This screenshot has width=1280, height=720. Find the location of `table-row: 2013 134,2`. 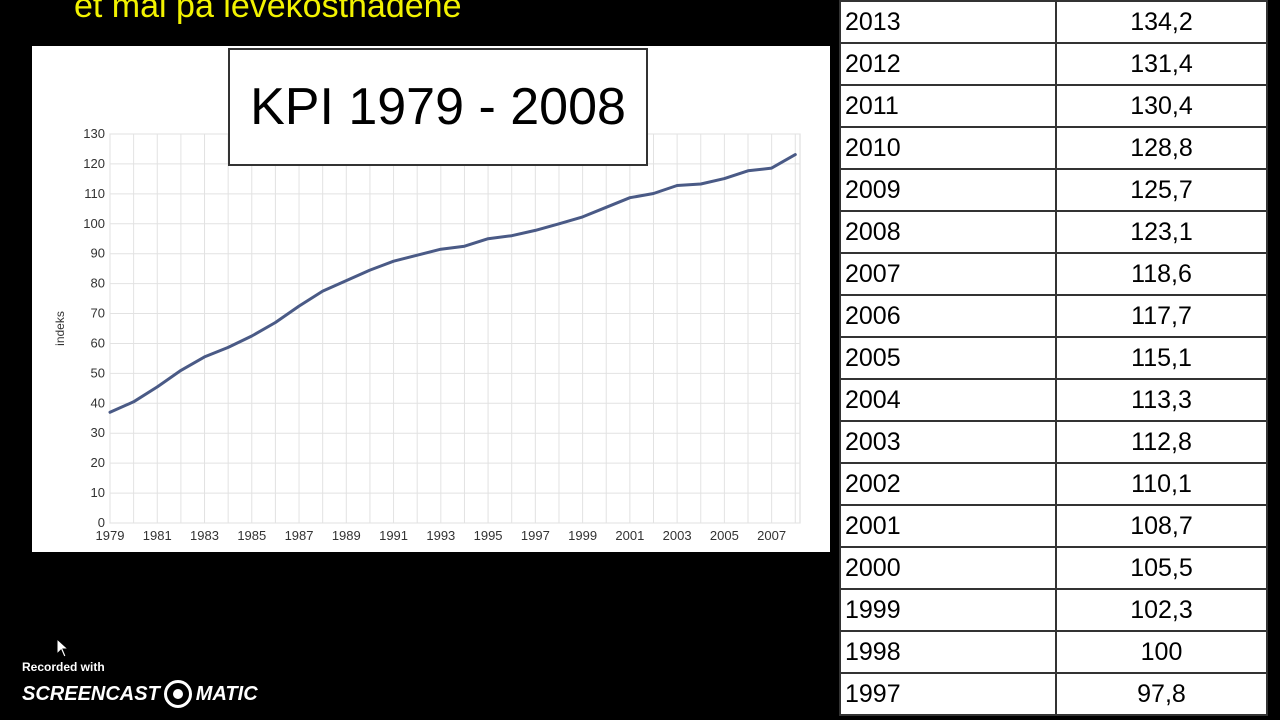

table-row: 2013 134,2 is located at coordinates (1053, 22).